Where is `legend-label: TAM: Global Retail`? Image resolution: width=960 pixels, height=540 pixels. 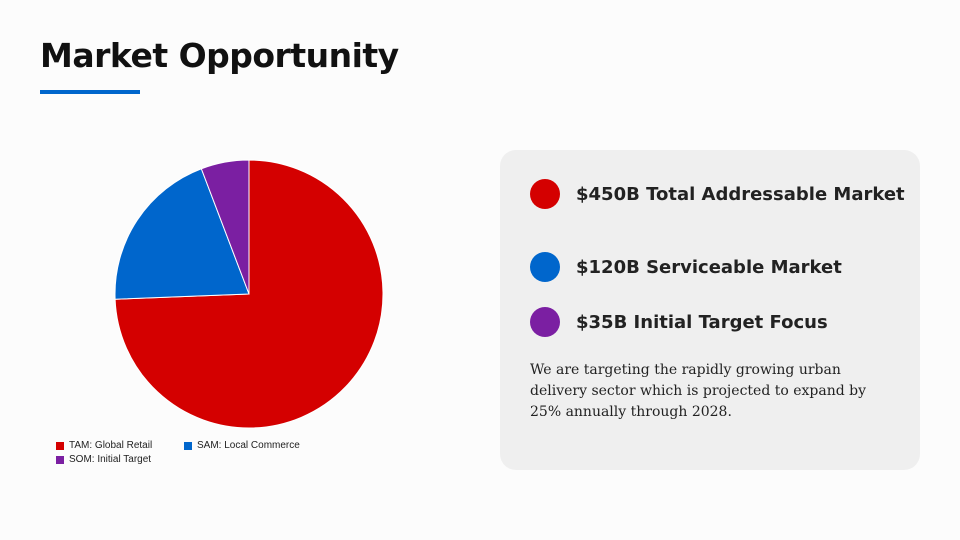
legend-label: TAM: Global Retail is located at coordinates (111, 445).